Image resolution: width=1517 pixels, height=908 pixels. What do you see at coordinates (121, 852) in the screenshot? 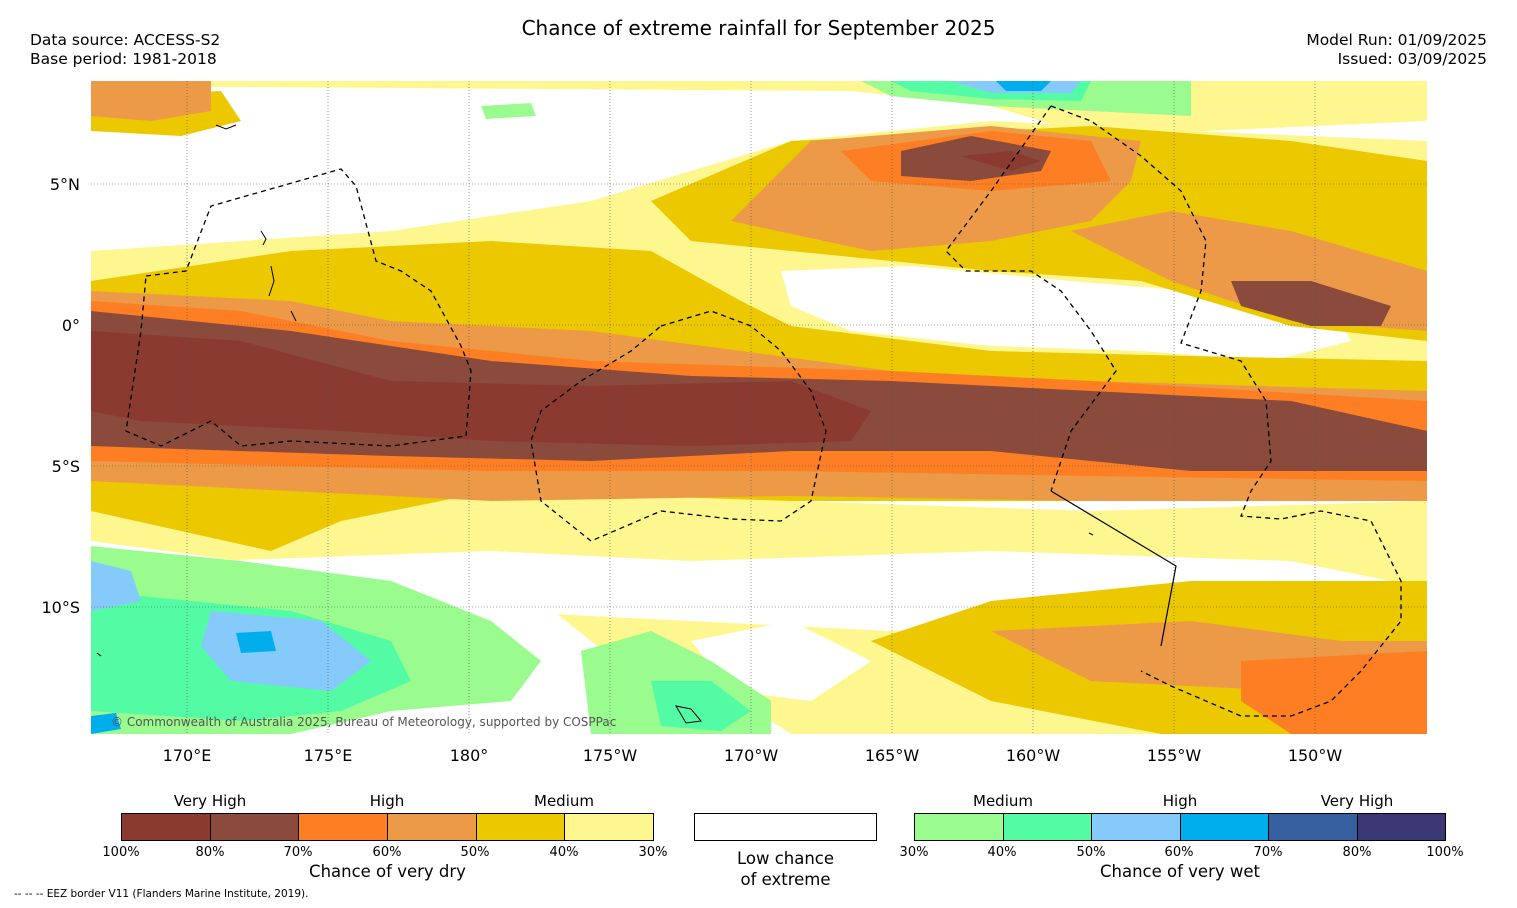
I see `dry-tick-100: 100%` at bounding box center [121, 852].